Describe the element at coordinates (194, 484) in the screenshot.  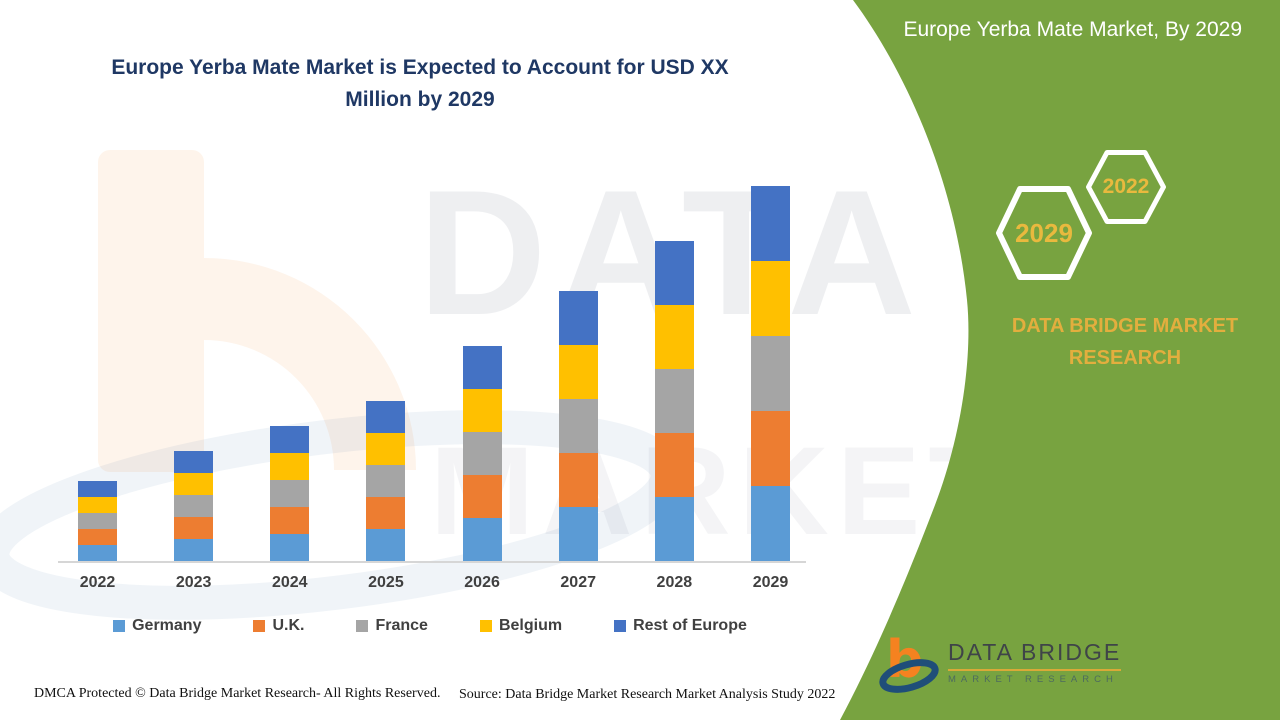
I see `bar-segment-belgium-2023` at that location.